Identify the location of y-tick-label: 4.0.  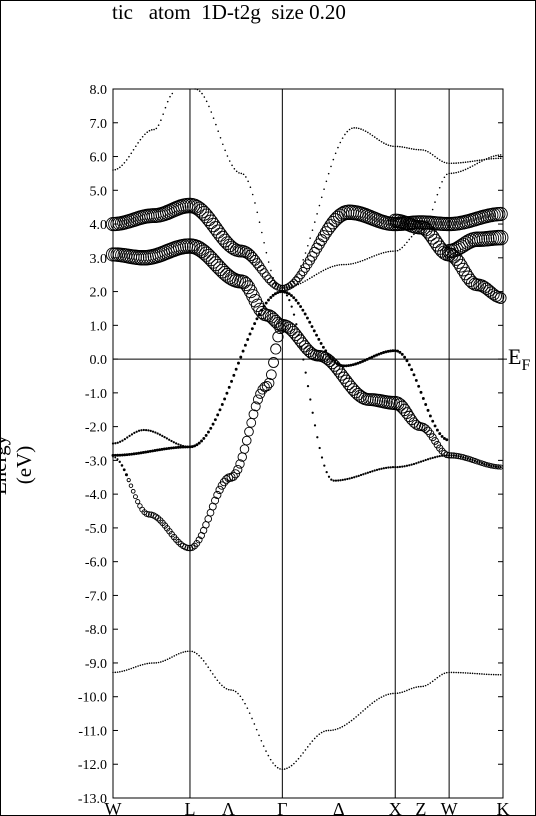
(99, 225).